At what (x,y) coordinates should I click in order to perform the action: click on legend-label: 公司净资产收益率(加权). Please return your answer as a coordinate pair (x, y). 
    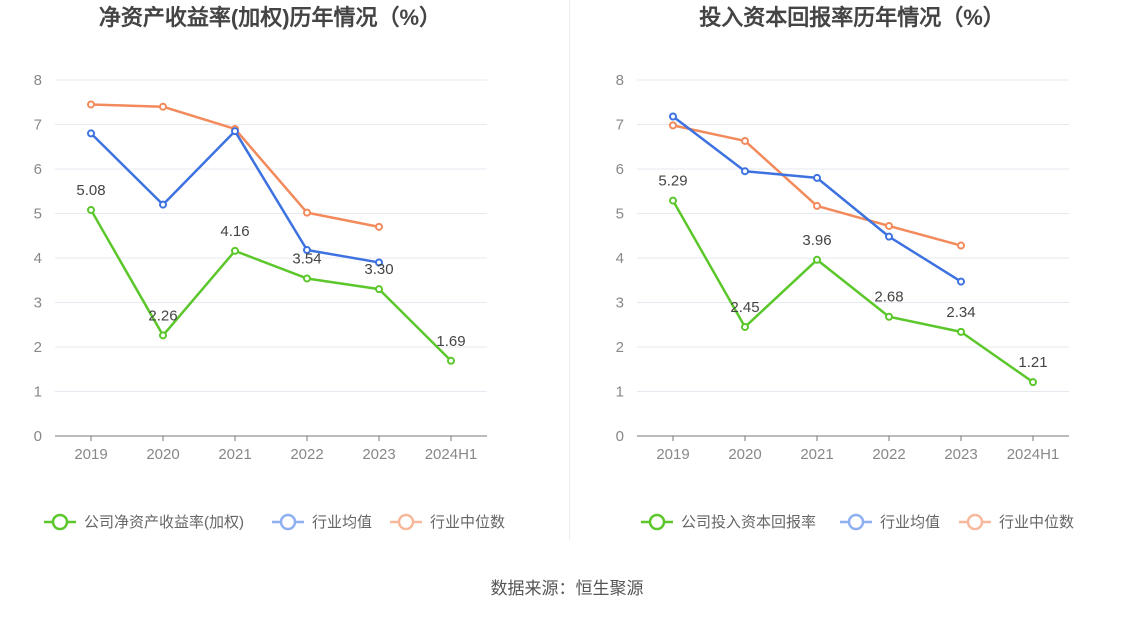
    Looking at the image, I should click on (164, 522).